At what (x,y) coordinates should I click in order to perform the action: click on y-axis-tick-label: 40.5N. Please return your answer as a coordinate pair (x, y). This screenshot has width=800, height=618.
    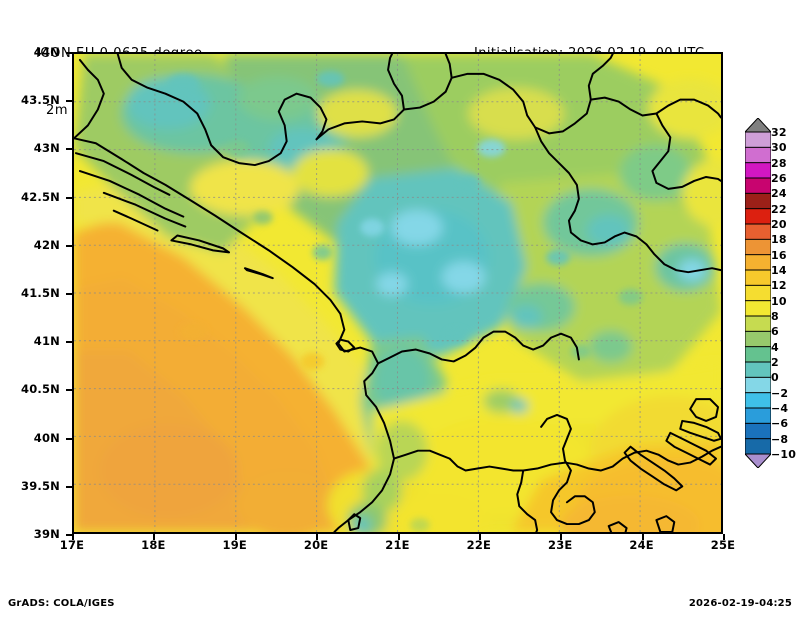
    Looking at the image, I should click on (40, 389).